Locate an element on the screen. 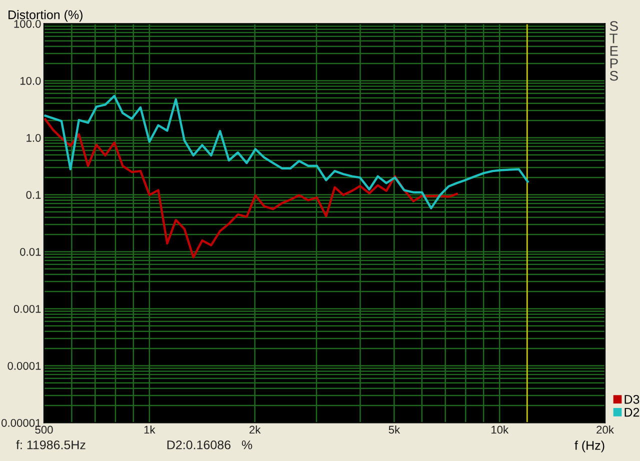 Image resolution: width=640 pixels, height=461 pixels. x-tick-label: 5k is located at coordinates (394, 429).